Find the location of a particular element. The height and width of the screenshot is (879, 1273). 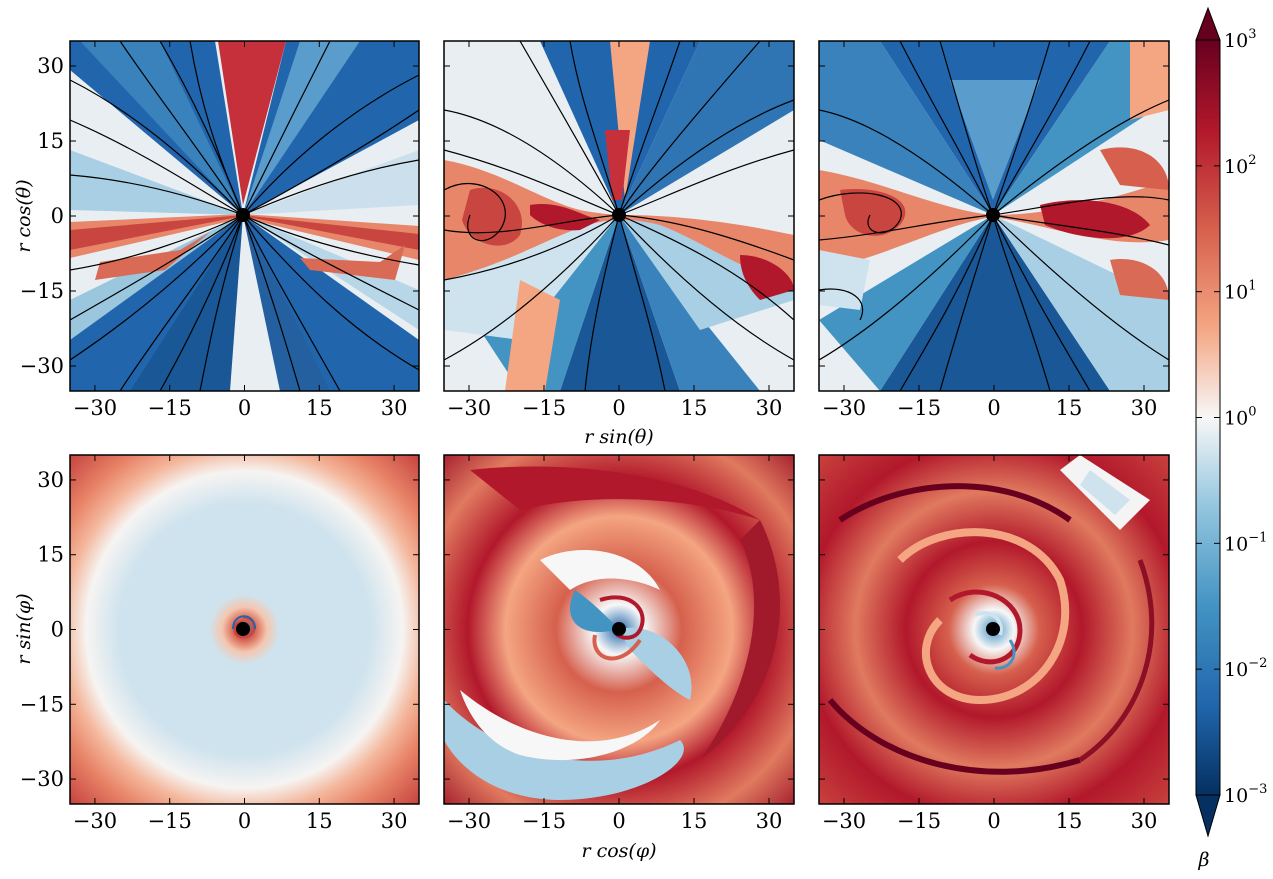

colorbar-tick-label: 10⁻² is located at coordinates (1245, 668).